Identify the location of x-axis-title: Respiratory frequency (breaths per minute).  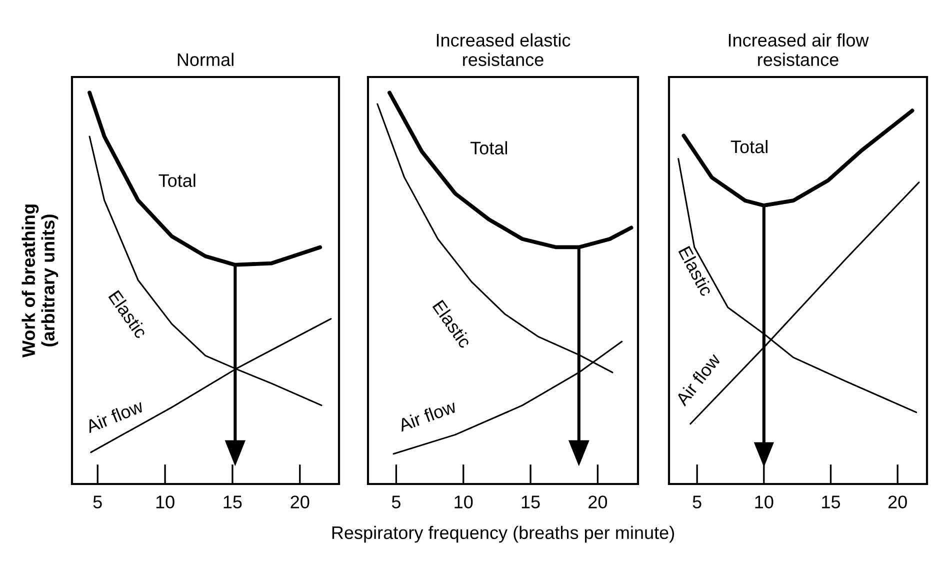
(503, 534).